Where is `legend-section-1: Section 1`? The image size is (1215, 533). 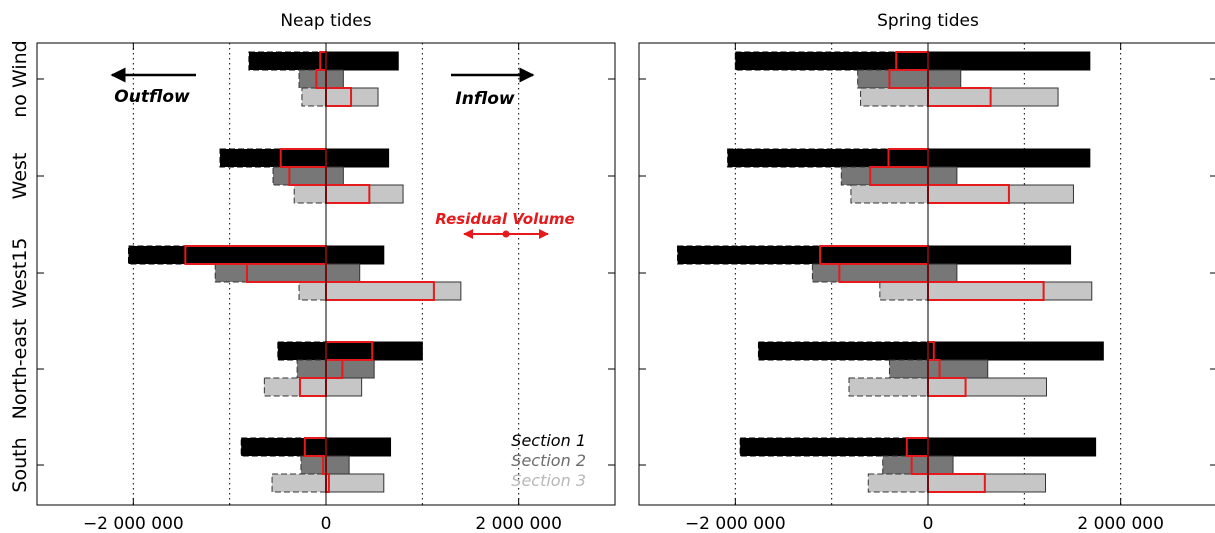 legend-section-1: Section 1 is located at coordinates (548, 440).